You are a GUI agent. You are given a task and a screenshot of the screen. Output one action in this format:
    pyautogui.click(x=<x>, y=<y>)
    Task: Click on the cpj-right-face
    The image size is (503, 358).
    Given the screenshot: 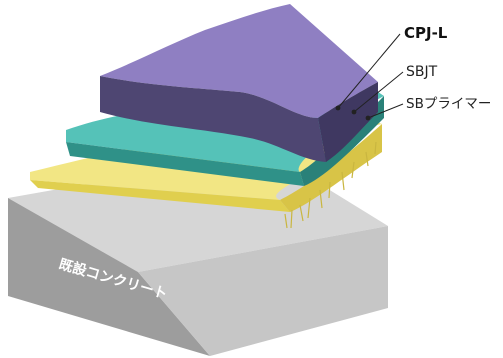 What is the action you would take?
    pyautogui.click(x=348, y=122)
    